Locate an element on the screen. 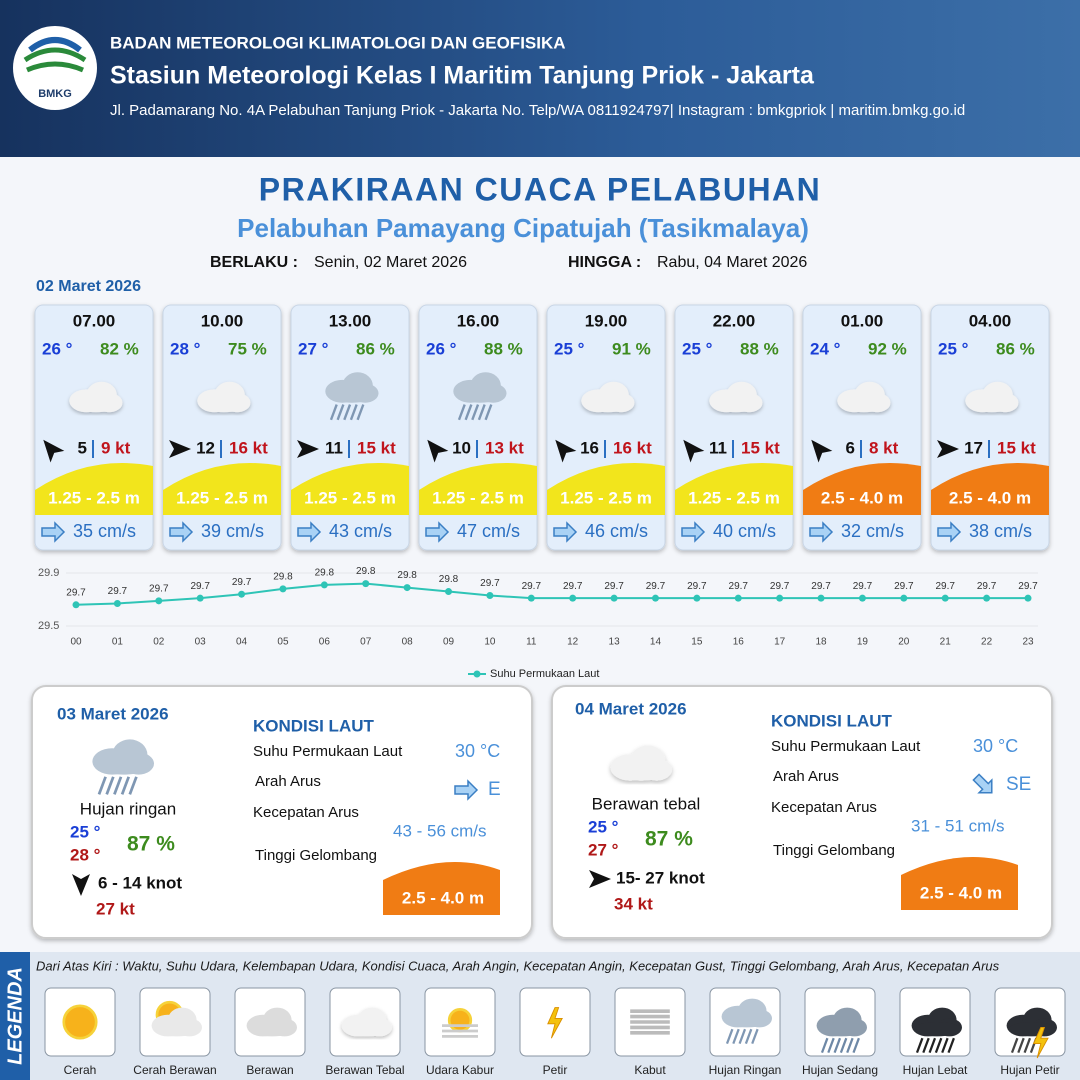 This screenshot has height=1080, width=1080. legend-item: Hujan Petir is located at coordinates (1029, 1070).